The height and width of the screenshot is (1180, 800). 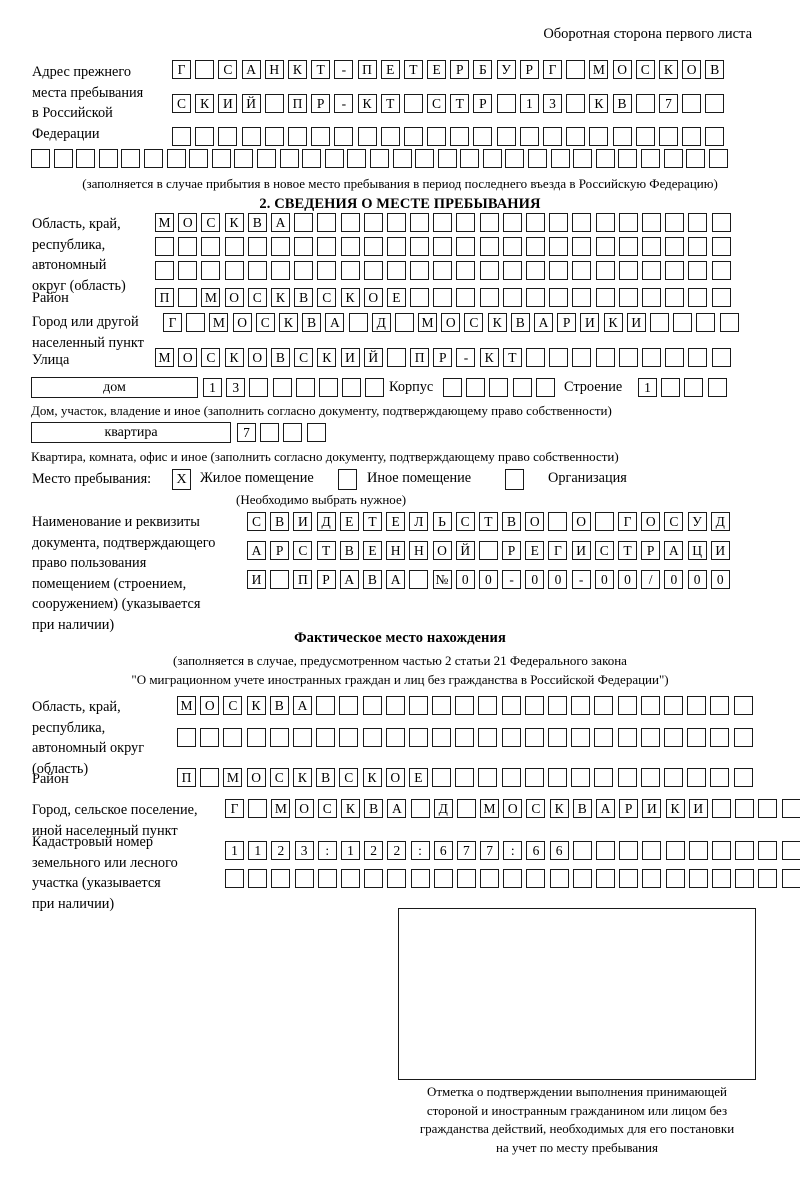 What do you see at coordinates (488, 521) in the screenshot?
I see `document-r1-cell-11: Т` at bounding box center [488, 521].